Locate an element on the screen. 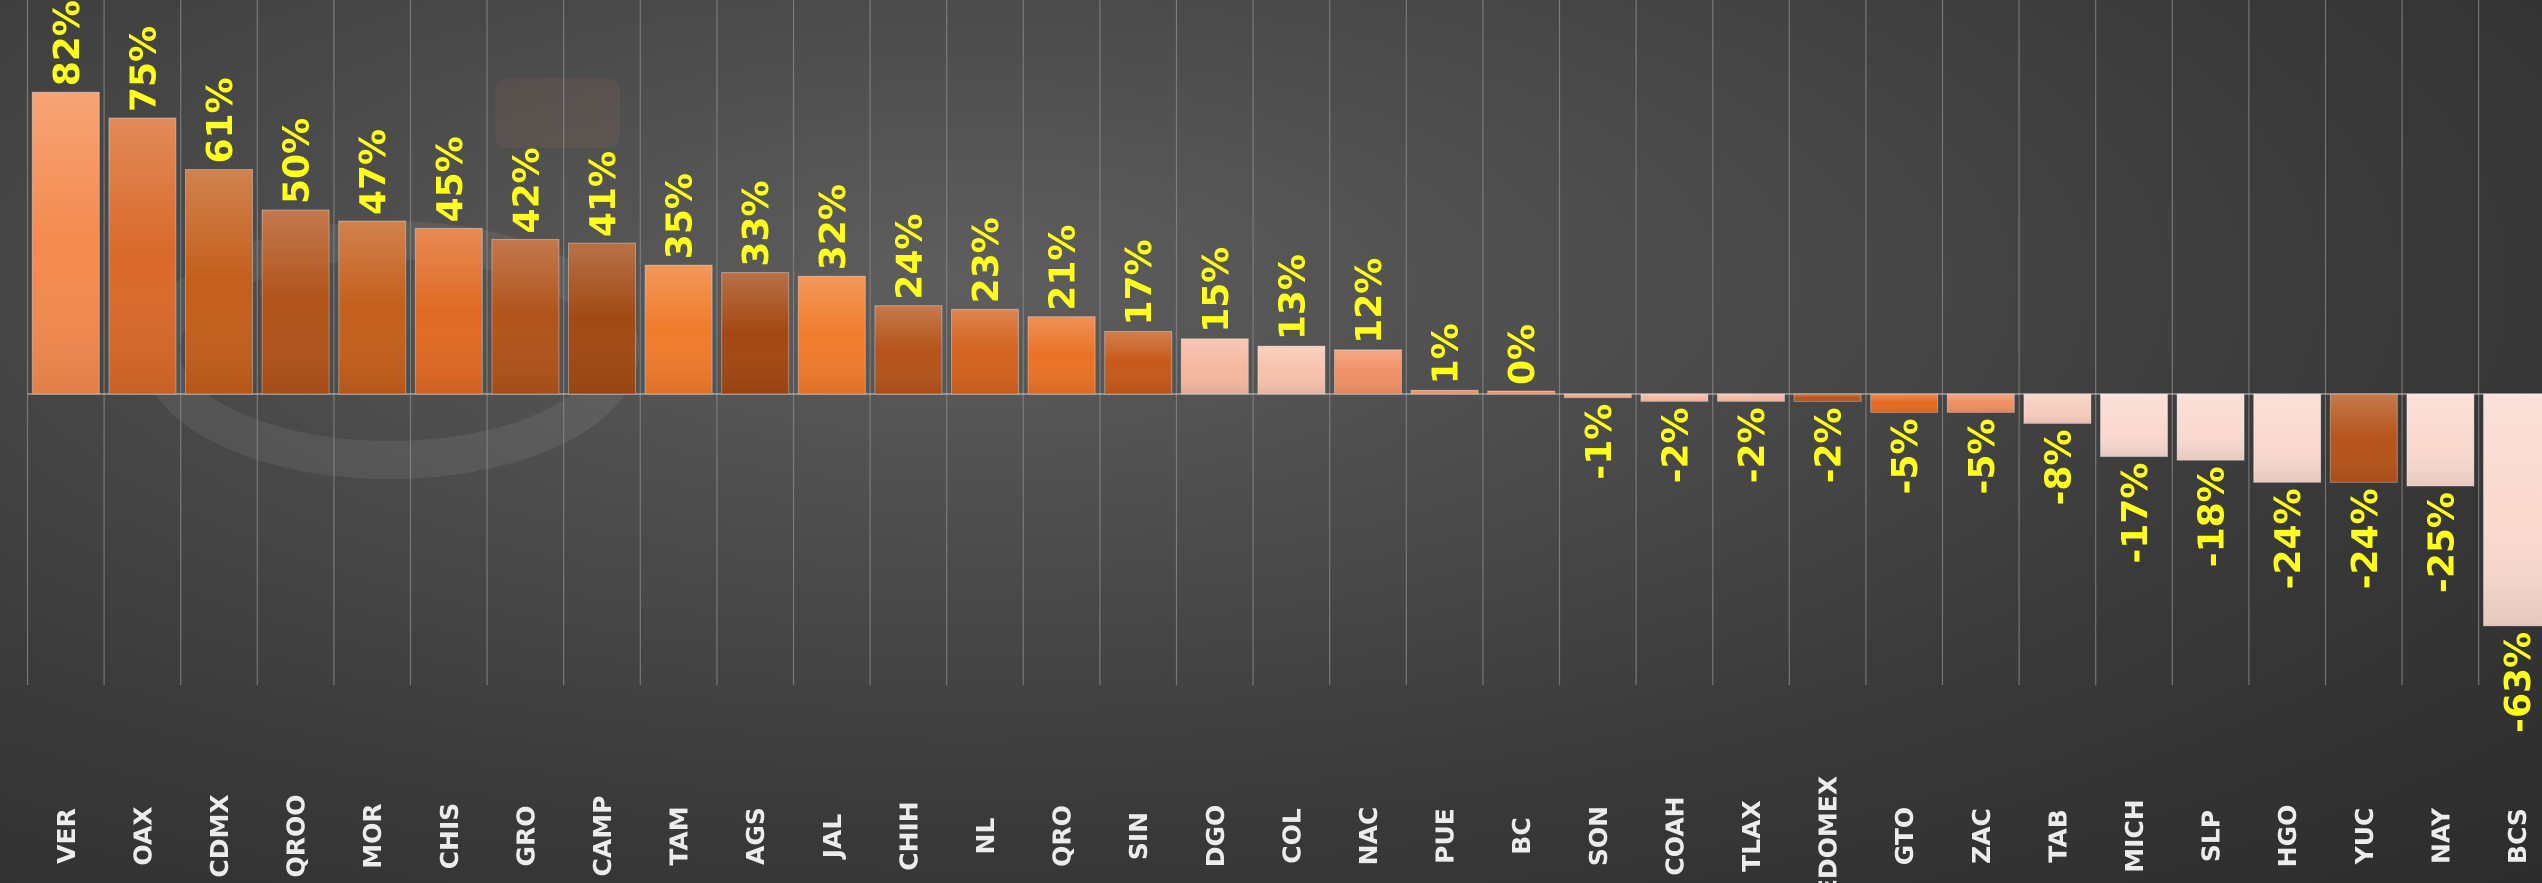 The width and height of the screenshot is (2542, 883). category-label: HGO is located at coordinates (2287, 836).